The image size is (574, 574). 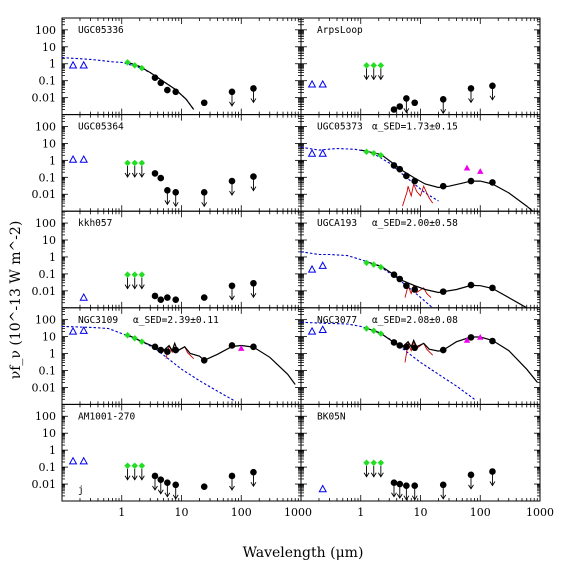 I want to click on panel-ugca193: UGCA193 α_SED=2.00±0.58, so click(x=420, y=259).